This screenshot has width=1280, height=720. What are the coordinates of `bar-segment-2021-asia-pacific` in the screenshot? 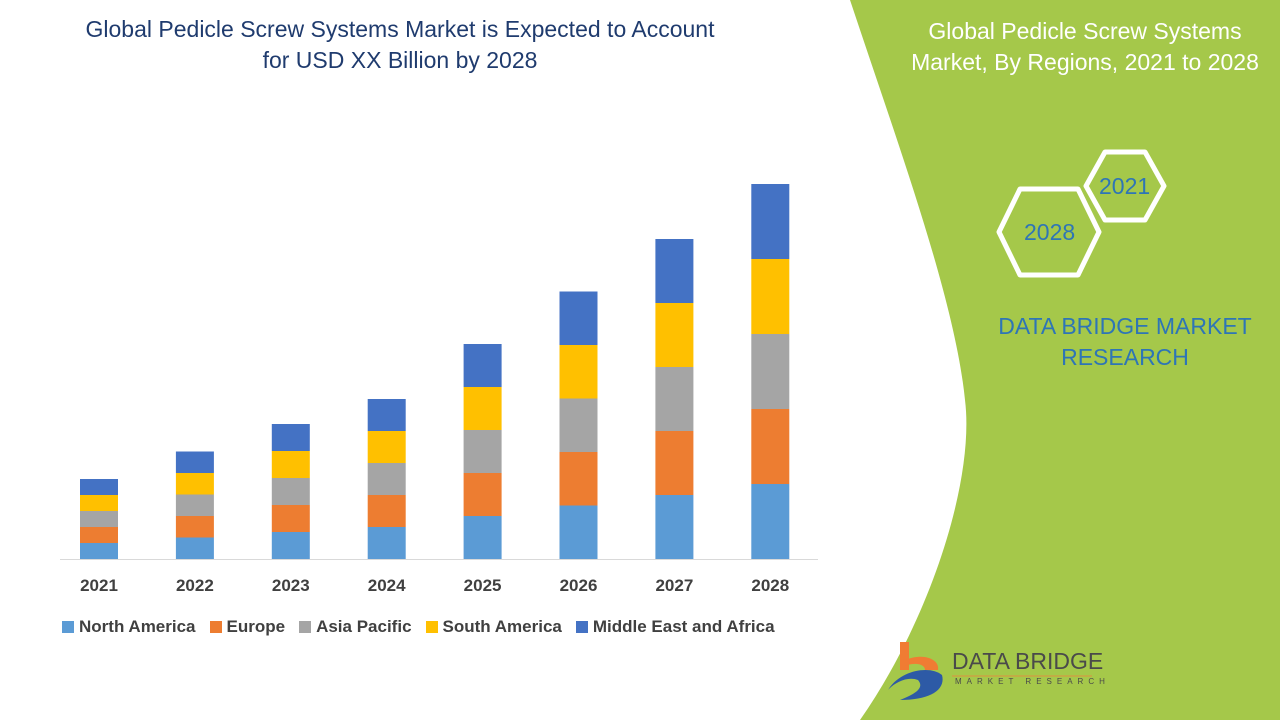 It's located at (99, 519).